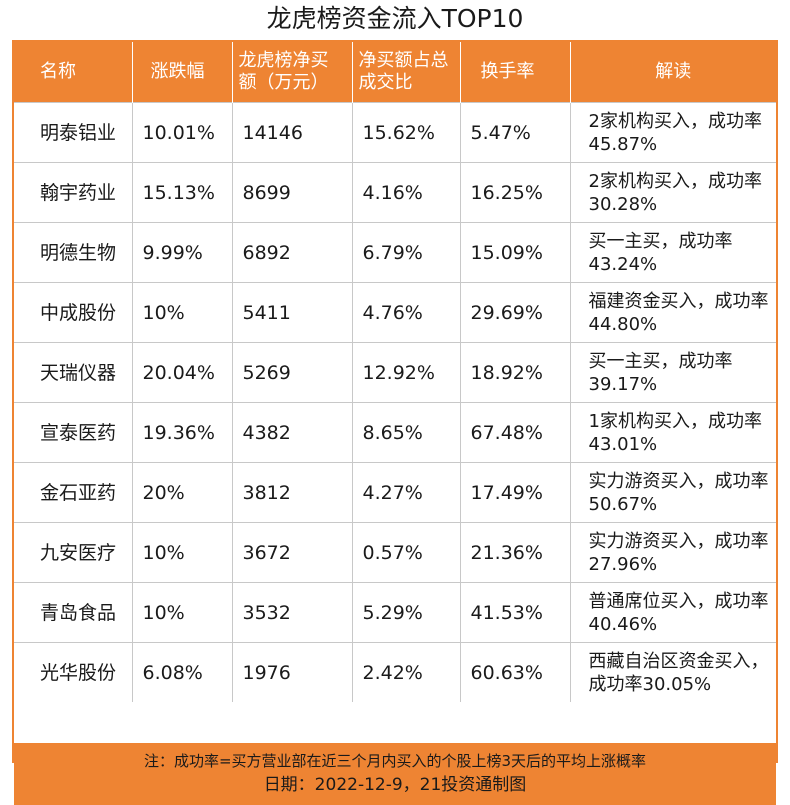  I want to click on table-row: 九安医疗 10% 3672 0.57% 21.36% 实力游资买入，成功率27.96%, so click(395, 552).